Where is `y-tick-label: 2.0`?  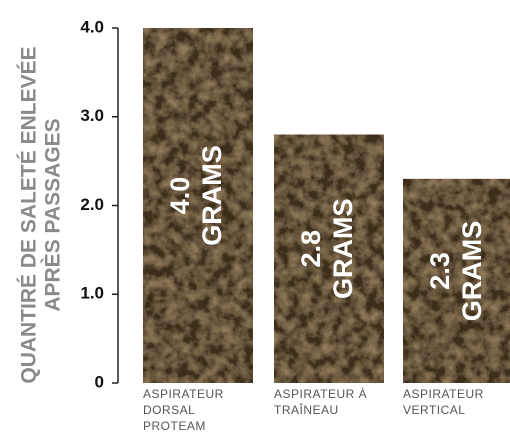
y-tick-label: 2.0 is located at coordinates (92, 204).